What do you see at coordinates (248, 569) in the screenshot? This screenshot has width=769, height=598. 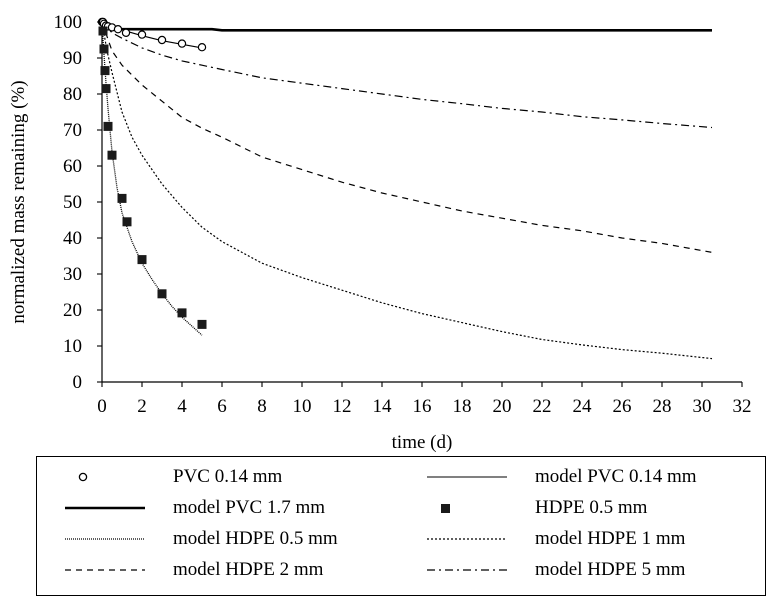 I see `legend-label: model HDPE 2 mm` at bounding box center [248, 569].